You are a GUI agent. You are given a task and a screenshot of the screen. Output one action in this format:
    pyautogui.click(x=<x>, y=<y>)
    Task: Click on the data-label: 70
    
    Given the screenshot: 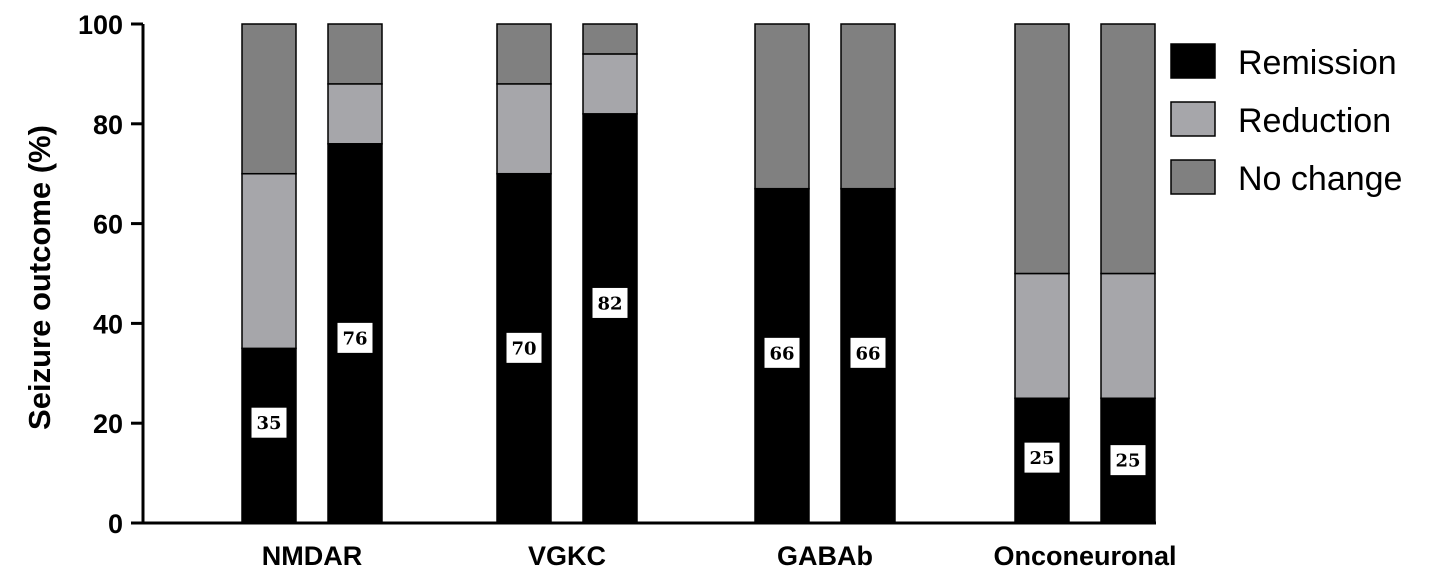 What is the action you would take?
    pyautogui.click(x=523, y=348)
    